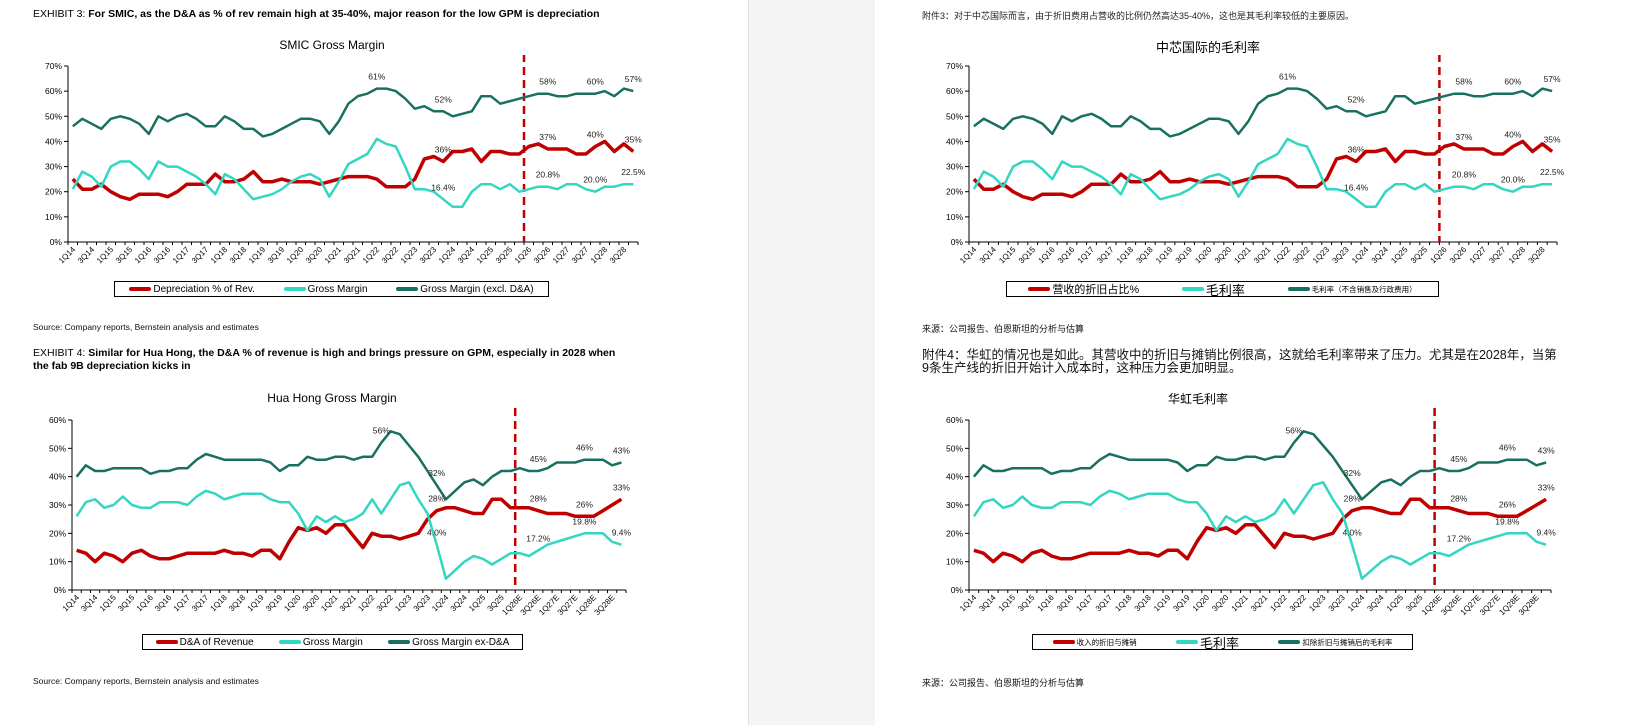 The image size is (1637, 725). What do you see at coordinates (1459, 538) in the screenshot?
I see `data-label: 17.2%` at bounding box center [1459, 538].